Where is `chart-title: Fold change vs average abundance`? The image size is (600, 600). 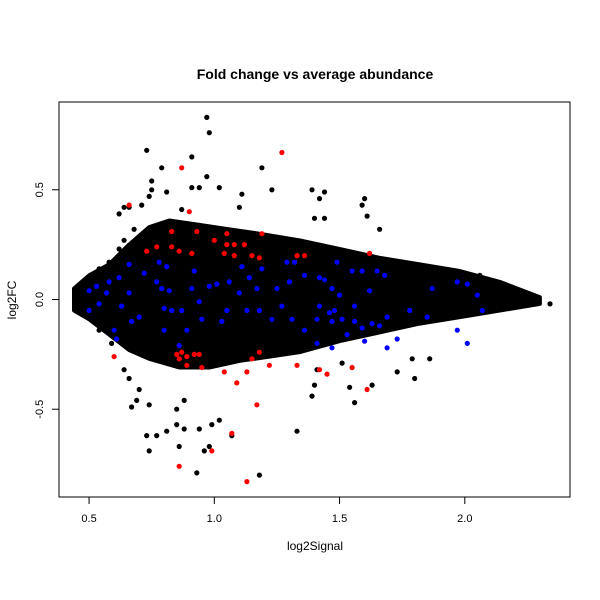 chart-title: Fold change vs average abundance is located at coordinates (315, 74).